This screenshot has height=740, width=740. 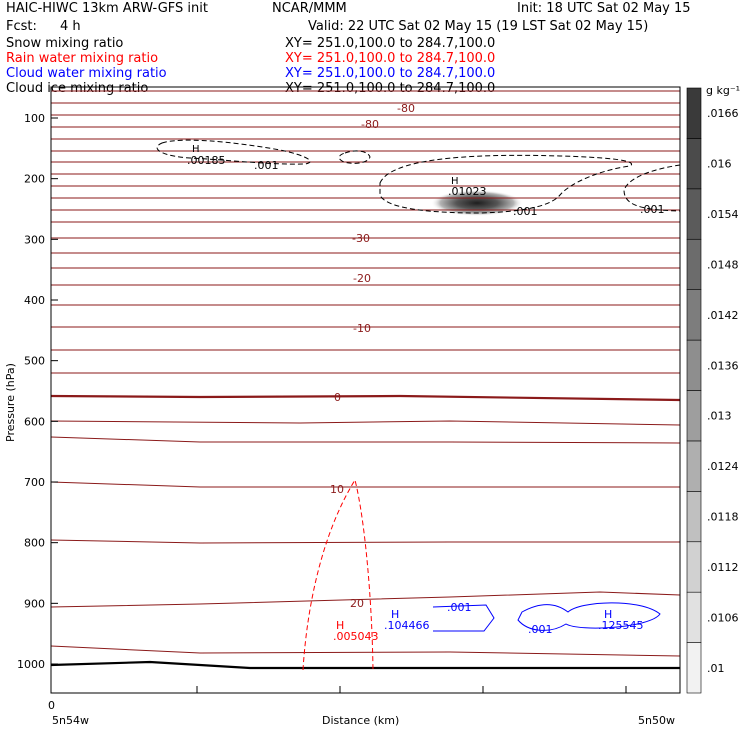 I want to click on isotherm-zero, so click(x=365, y=398).